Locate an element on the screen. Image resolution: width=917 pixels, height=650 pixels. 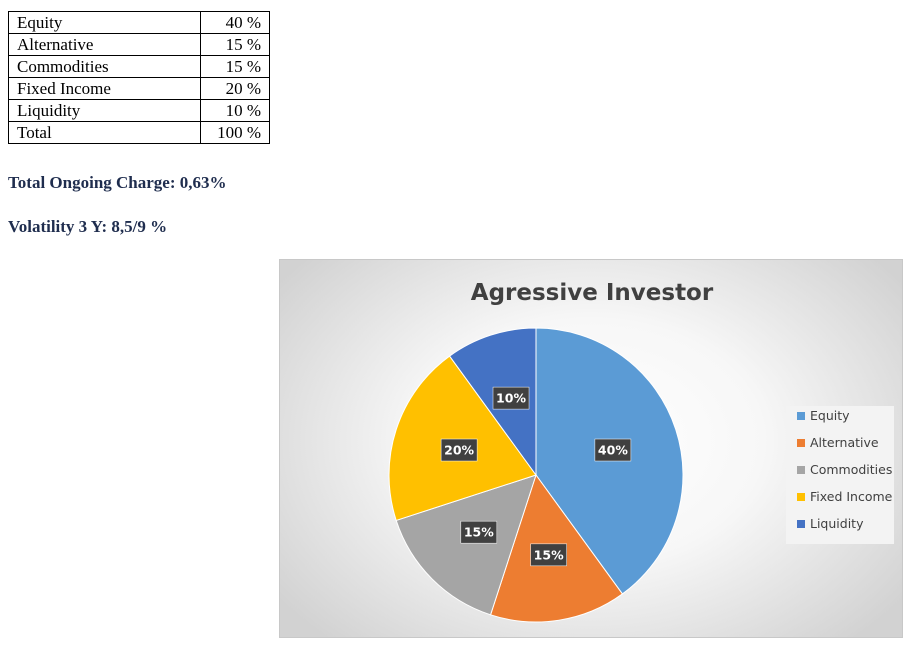
row-value: 20 % is located at coordinates (235, 88).